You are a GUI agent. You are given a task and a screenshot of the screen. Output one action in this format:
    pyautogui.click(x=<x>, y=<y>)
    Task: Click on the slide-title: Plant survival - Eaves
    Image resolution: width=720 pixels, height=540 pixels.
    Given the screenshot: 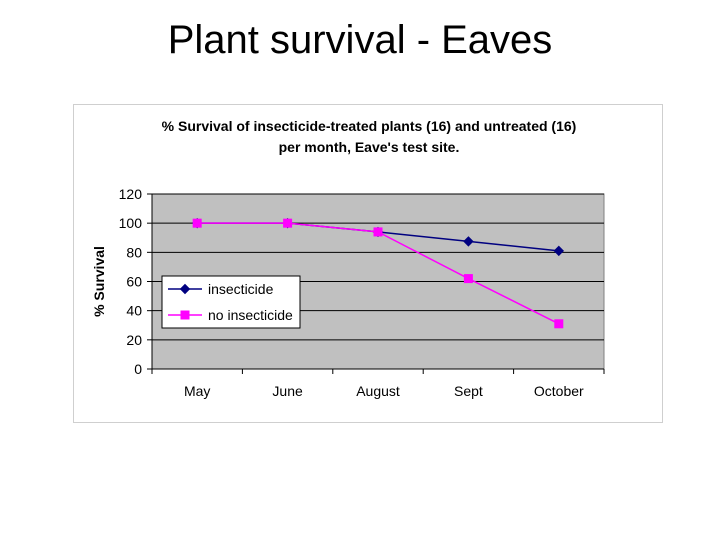 What is the action you would take?
    pyautogui.click(x=360, y=40)
    